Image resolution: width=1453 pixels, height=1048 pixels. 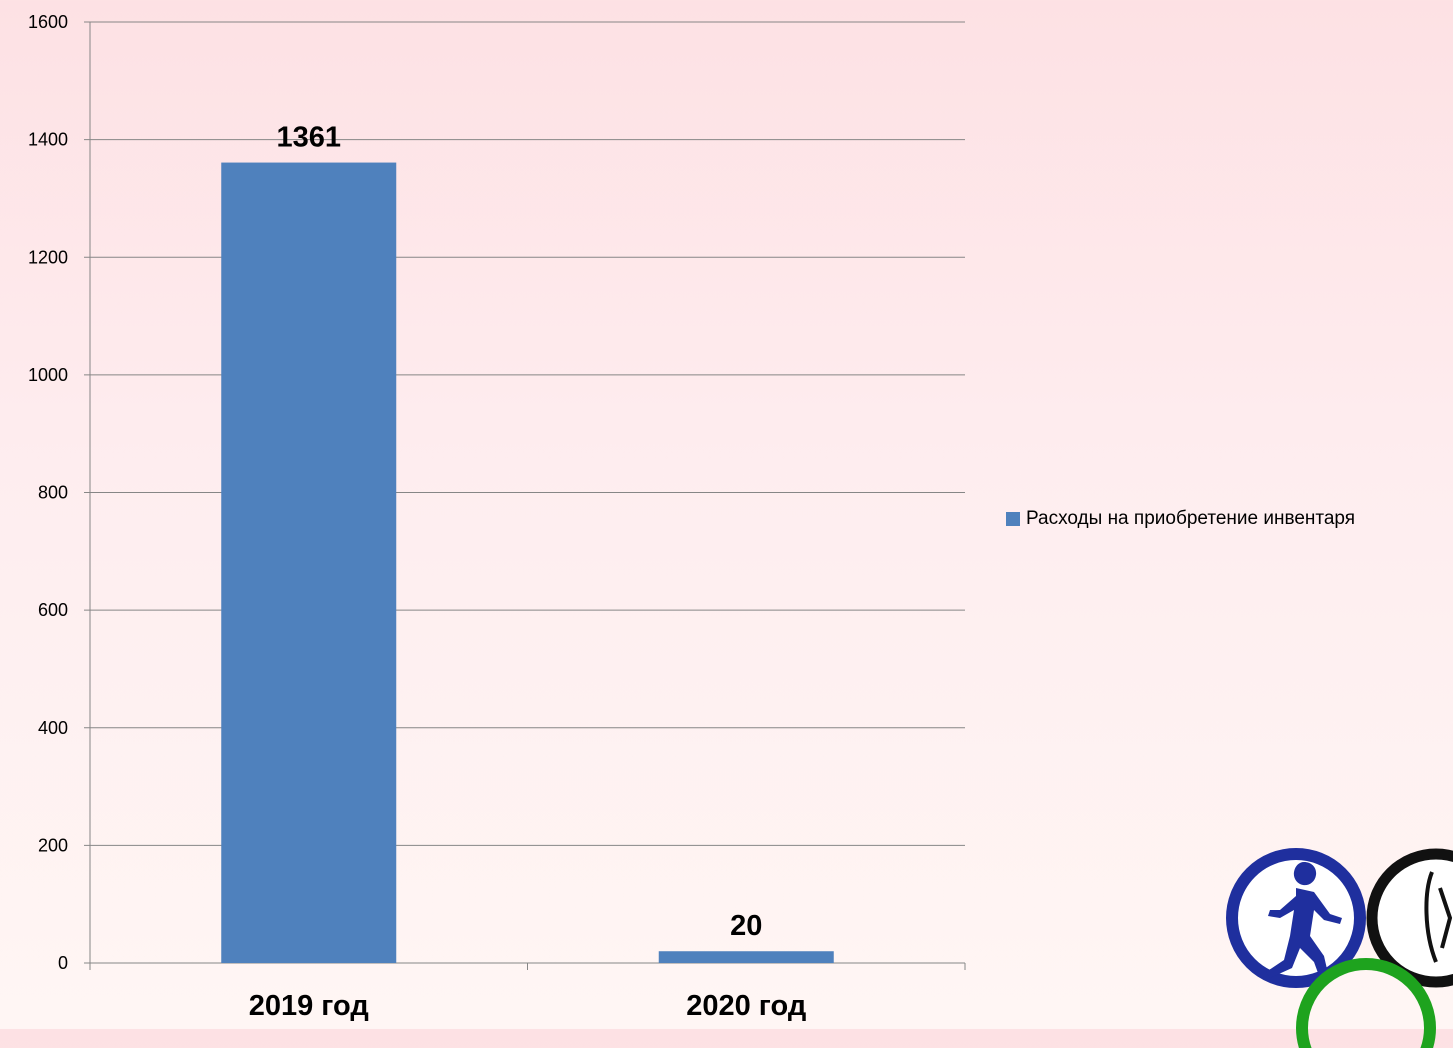 What do you see at coordinates (48, 22) in the screenshot?
I see `y-tick-label: 1600` at bounding box center [48, 22].